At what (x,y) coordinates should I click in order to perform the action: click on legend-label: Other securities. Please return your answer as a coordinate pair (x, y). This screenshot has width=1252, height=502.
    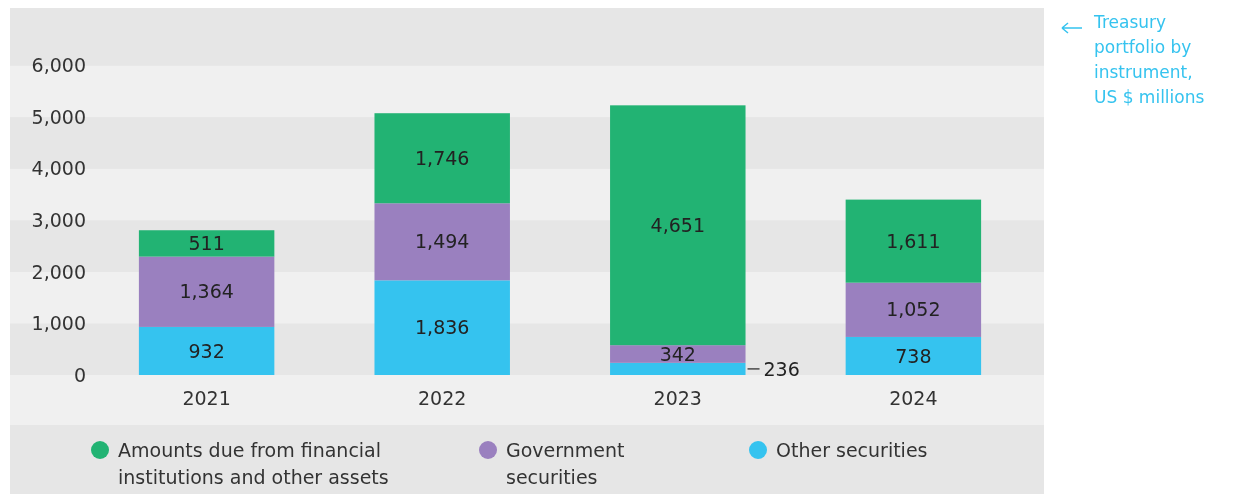
    Looking at the image, I should click on (852, 450).